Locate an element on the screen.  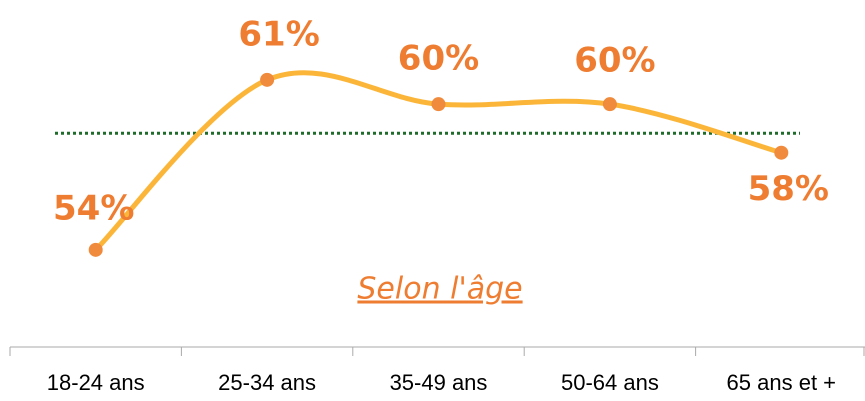
x-tick-label: 50-64 ans is located at coordinates (610, 382).